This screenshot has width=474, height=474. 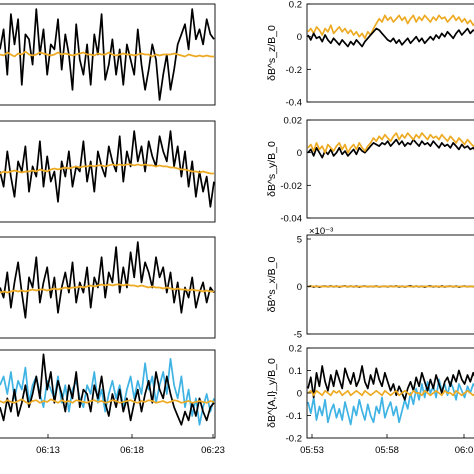 What do you see at coordinates (291, 219) in the screenshot?
I see `y-tick-label: -0.04` at bounding box center [291, 219].